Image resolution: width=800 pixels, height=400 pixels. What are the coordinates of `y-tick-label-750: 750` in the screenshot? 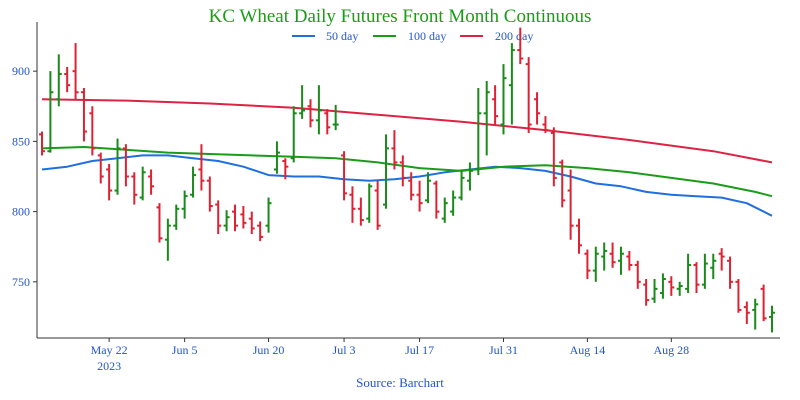 It's located at (21, 282).